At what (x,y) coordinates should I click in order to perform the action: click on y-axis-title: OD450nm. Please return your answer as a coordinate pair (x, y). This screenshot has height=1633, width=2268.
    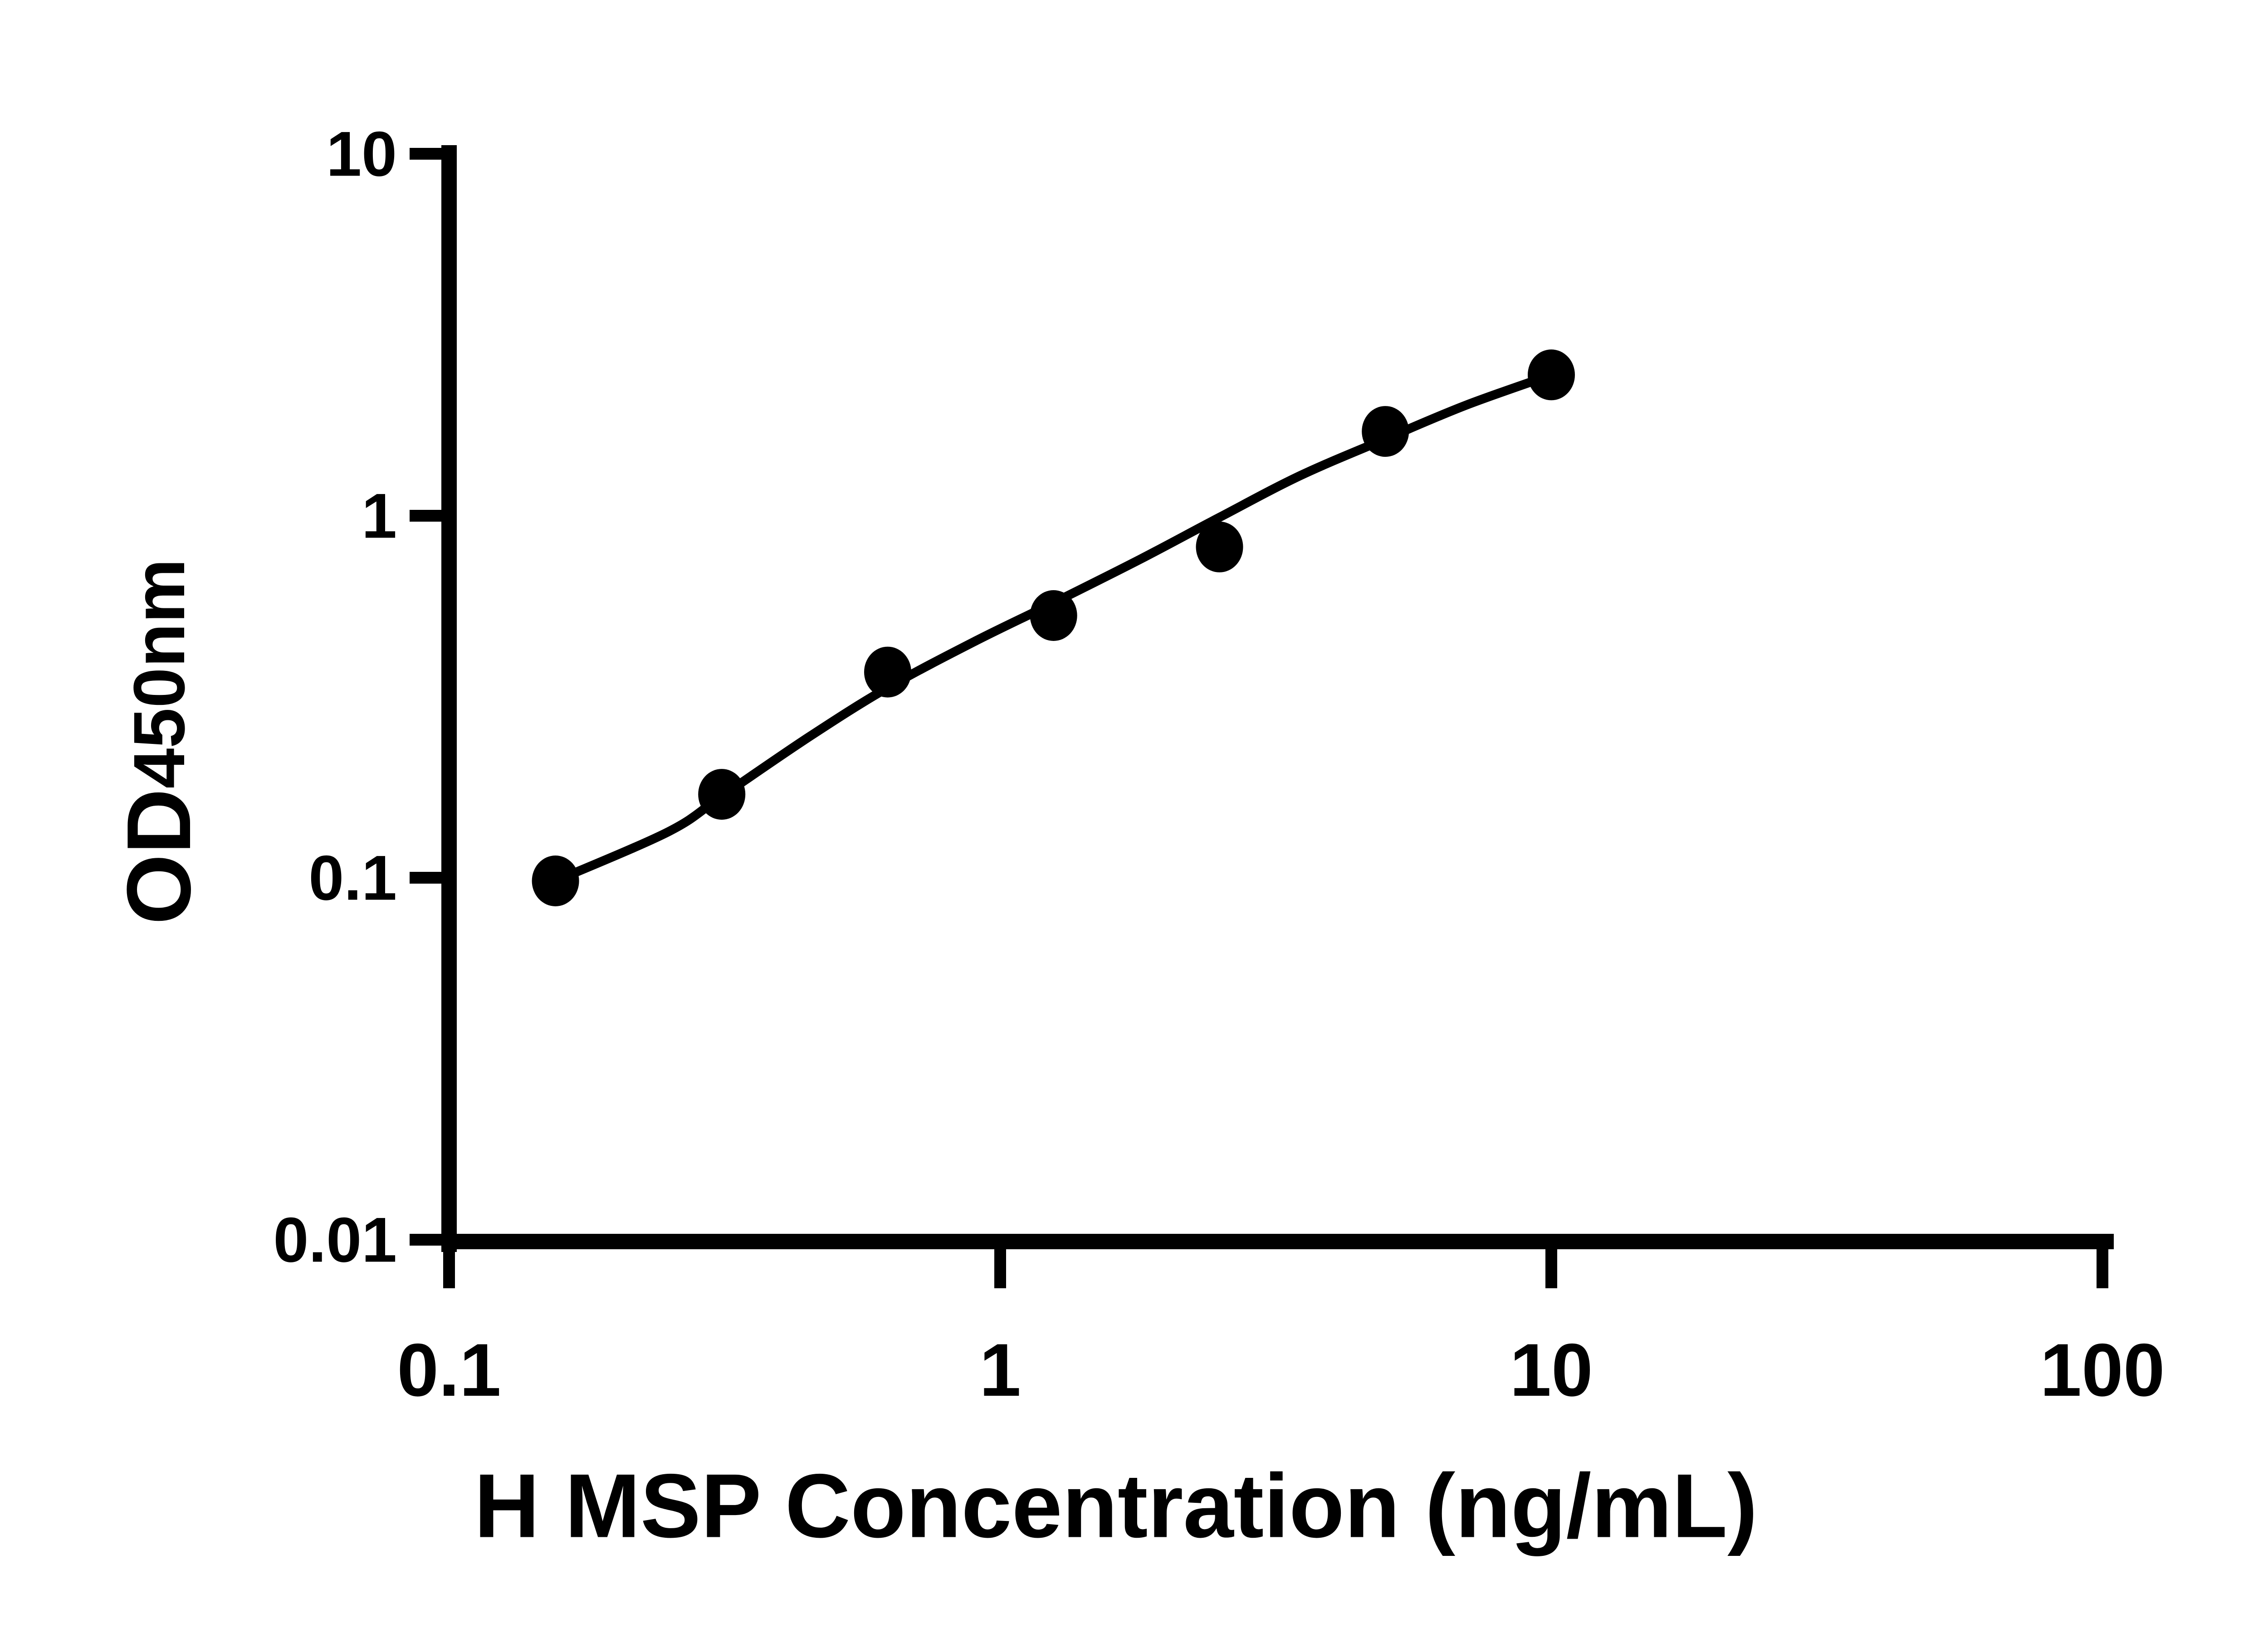
    Looking at the image, I should click on (159, 742).